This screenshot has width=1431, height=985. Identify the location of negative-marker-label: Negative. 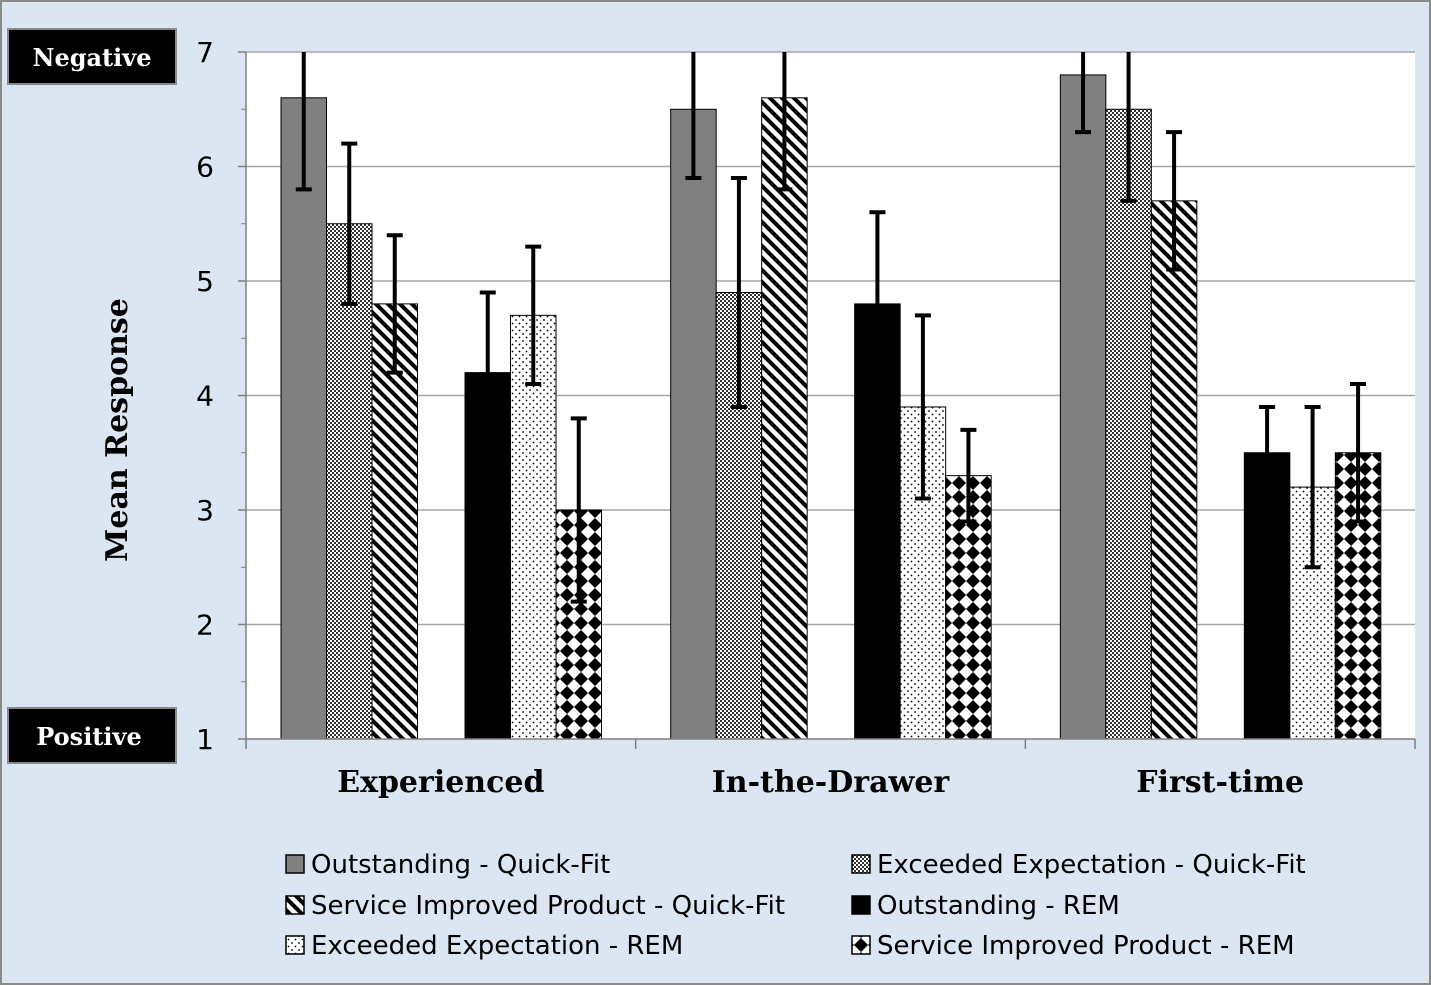
(92, 57).